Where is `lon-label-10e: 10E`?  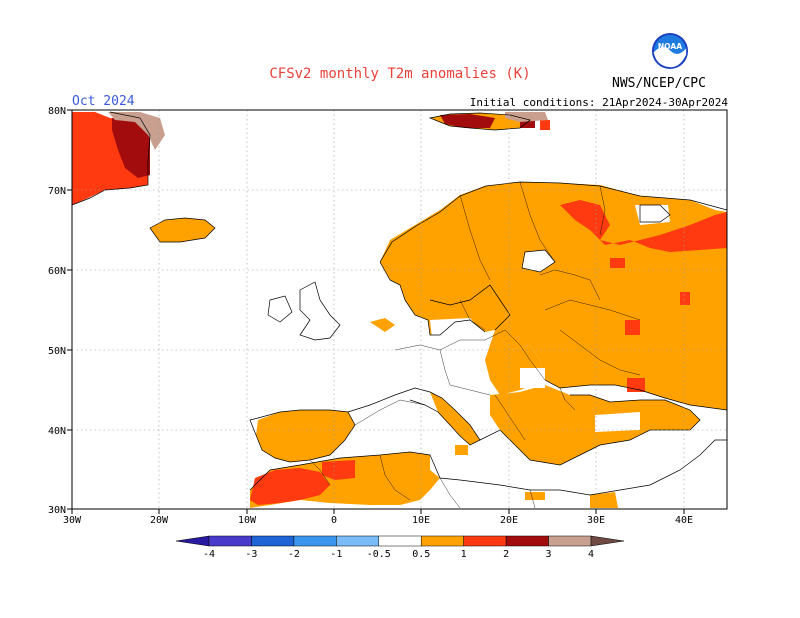
lon-label-10e: 10E is located at coordinates (421, 520).